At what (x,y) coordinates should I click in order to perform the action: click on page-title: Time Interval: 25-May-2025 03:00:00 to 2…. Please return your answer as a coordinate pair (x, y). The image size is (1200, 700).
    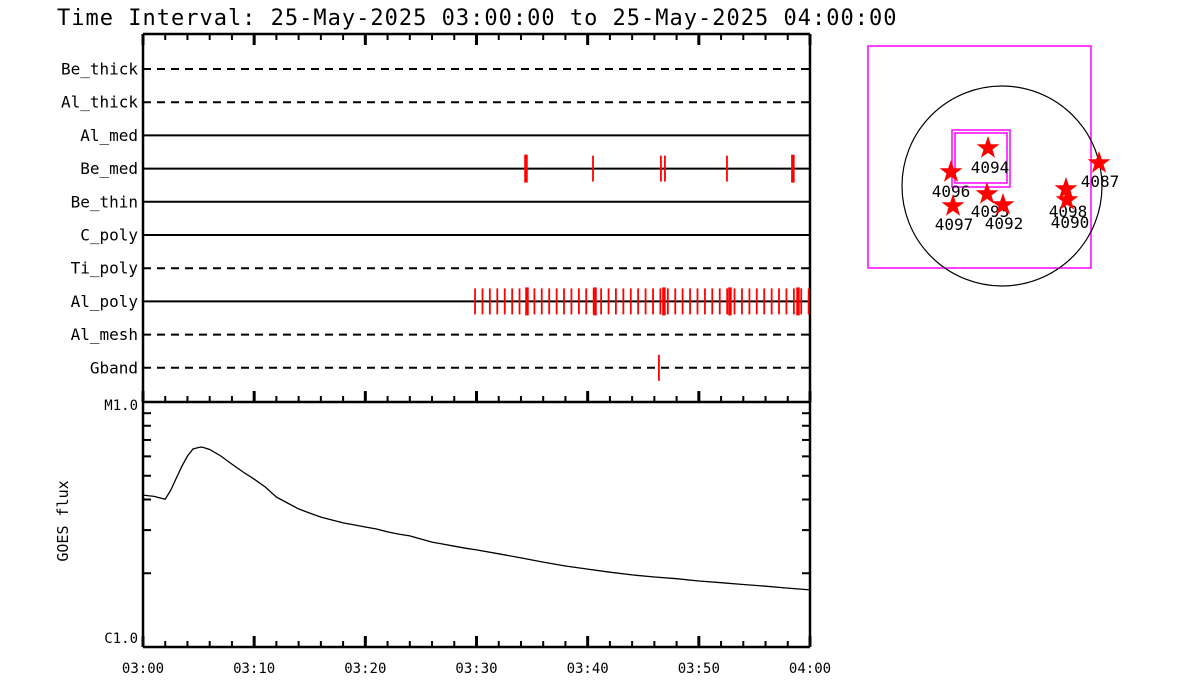
    Looking at the image, I should click on (477, 18).